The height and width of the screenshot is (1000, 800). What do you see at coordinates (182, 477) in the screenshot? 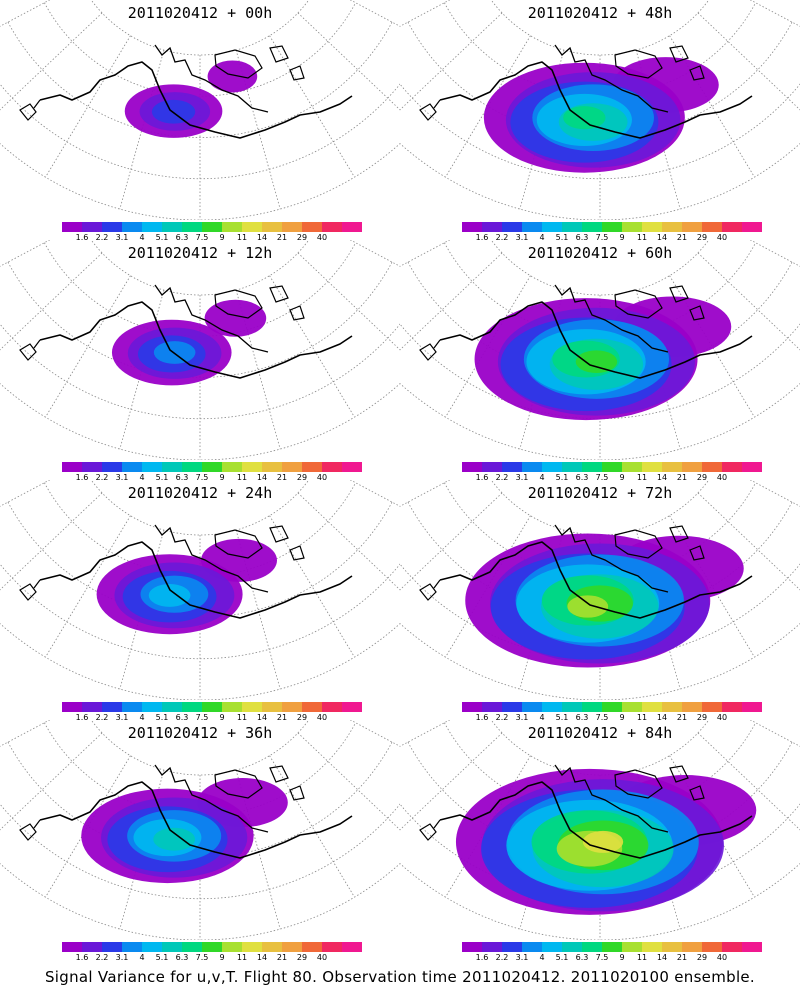
I see `colorbar-label: 6.3` at bounding box center [182, 477].